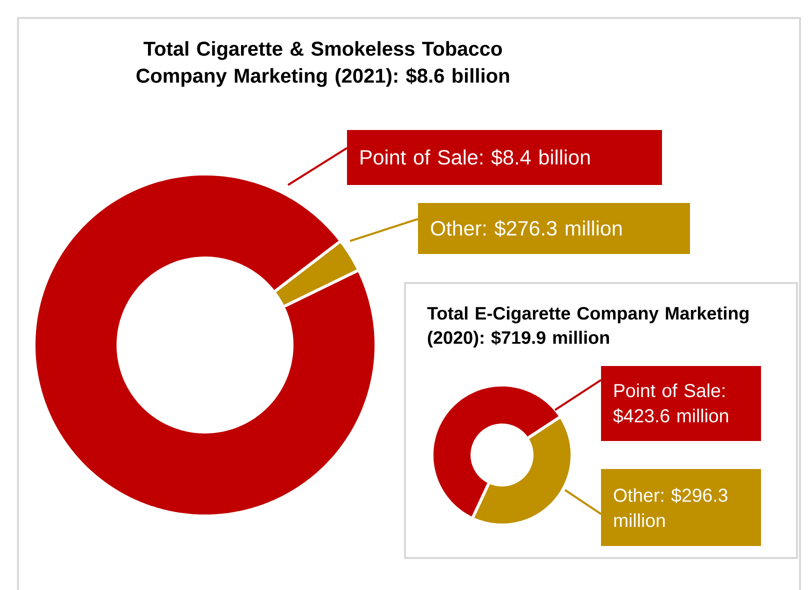 This screenshot has height=590, width=809. Describe the element at coordinates (587, 327) in the screenshot. I see `chart-title: Total E-Cigarette Company Marketing (2020): $719.9 million` at that location.